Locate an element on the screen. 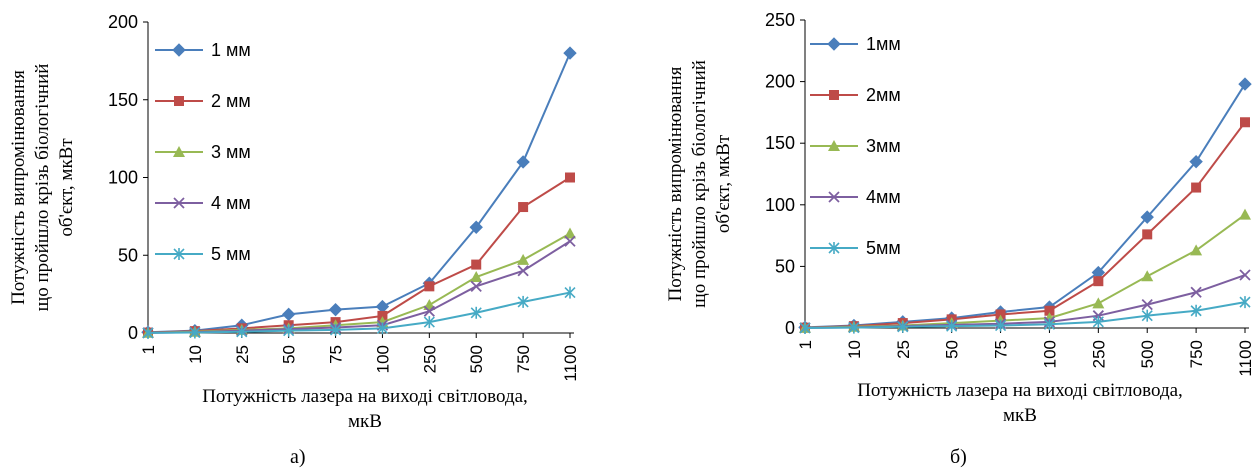  chart-a-ytick-label: 0 is located at coordinates (133, 333).